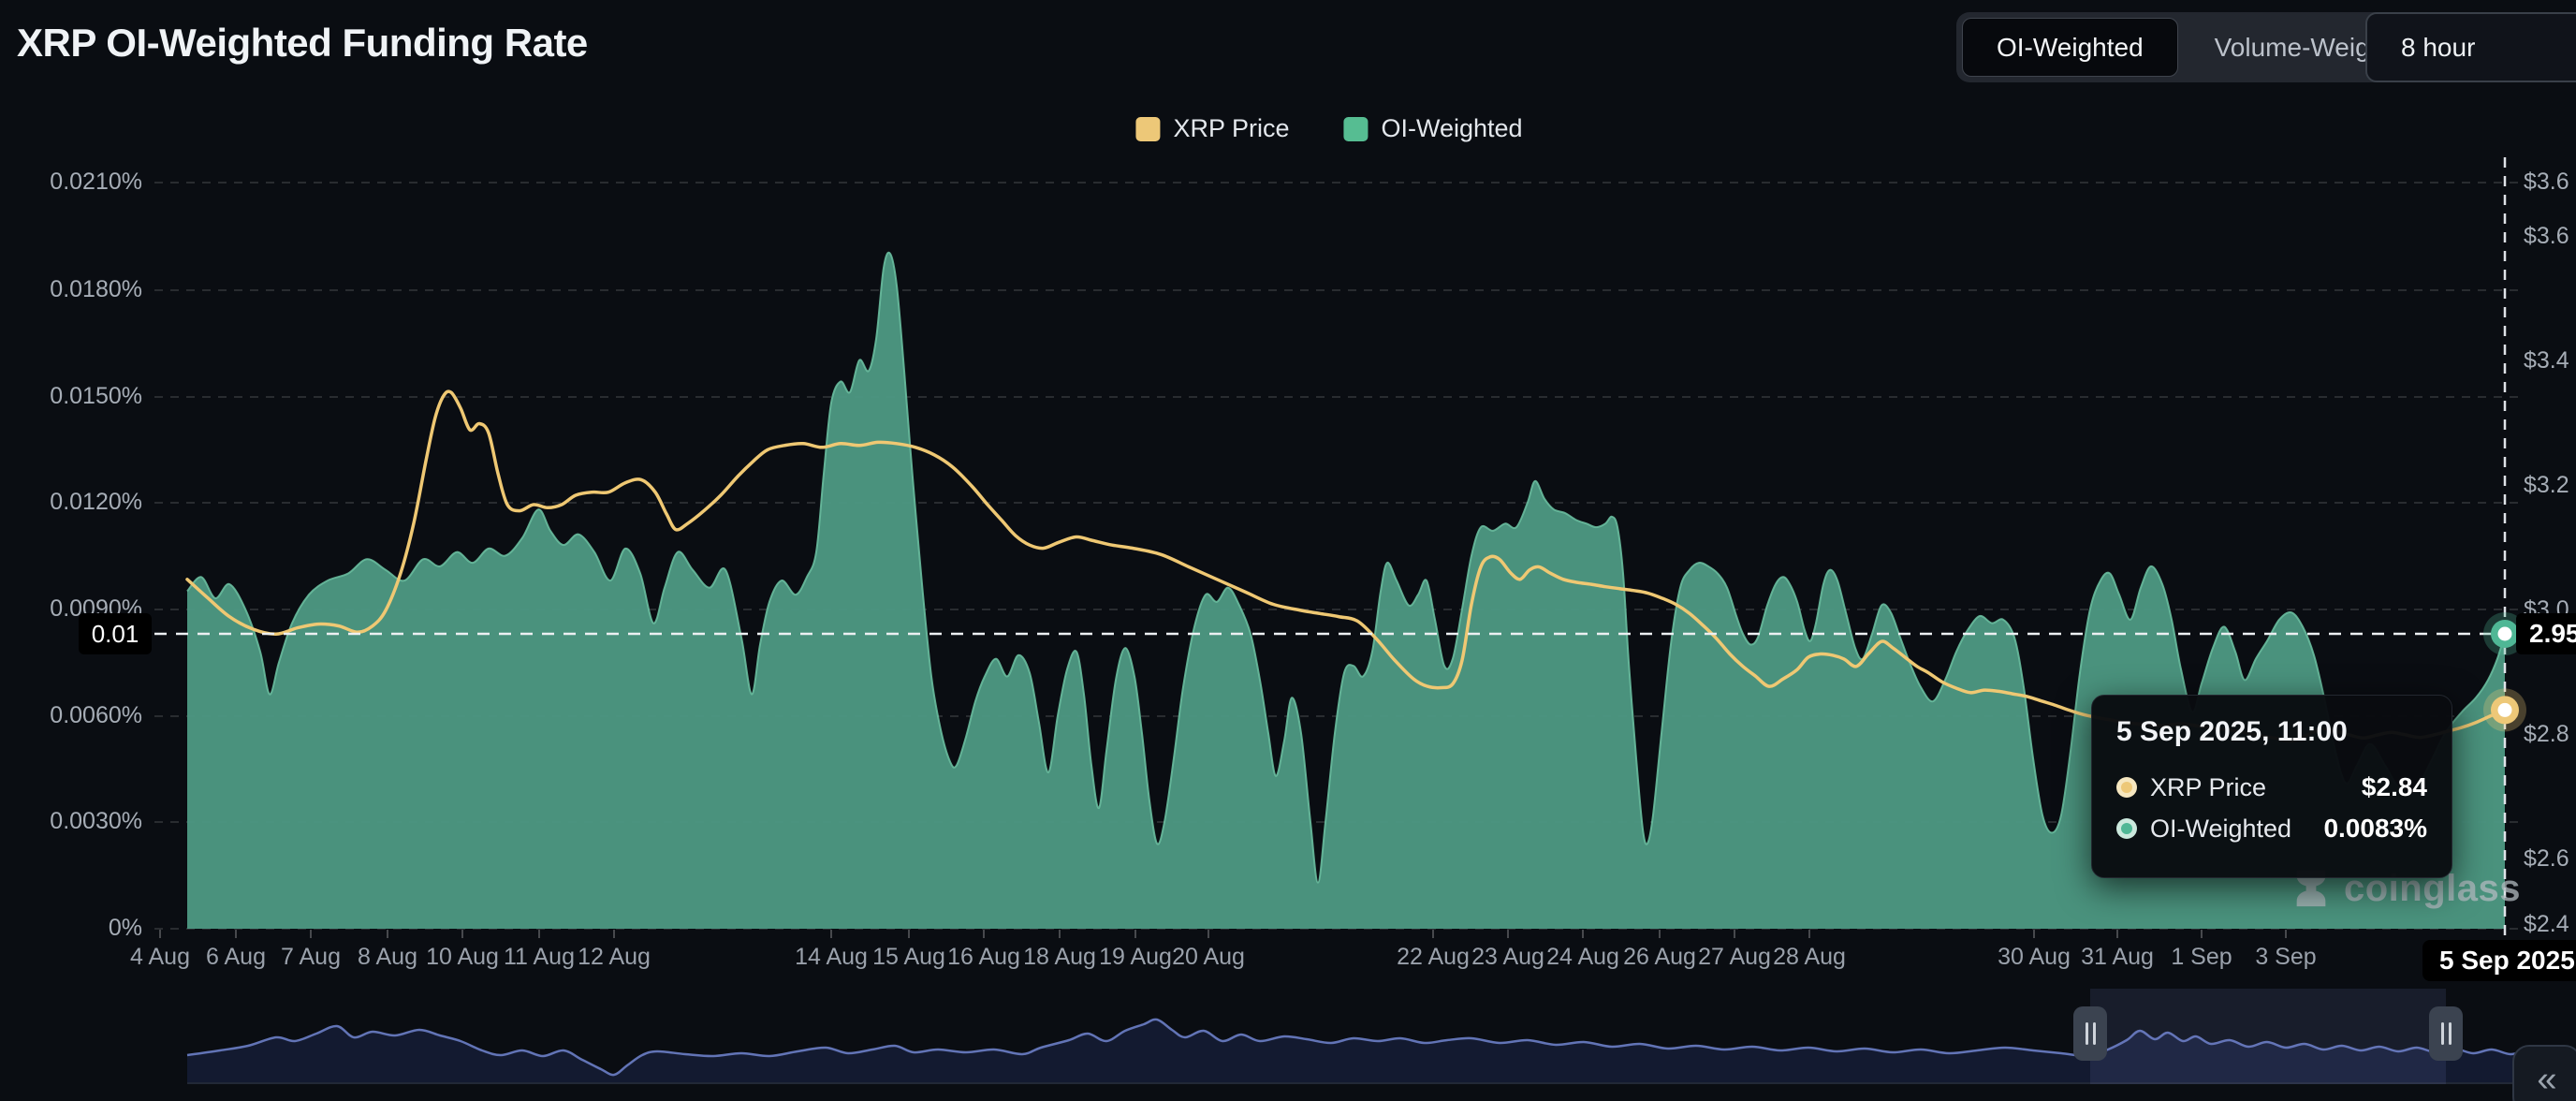 The width and height of the screenshot is (2576, 1101). What do you see at coordinates (1659, 957) in the screenshot?
I see `x-axis-label: 26 Aug` at bounding box center [1659, 957].